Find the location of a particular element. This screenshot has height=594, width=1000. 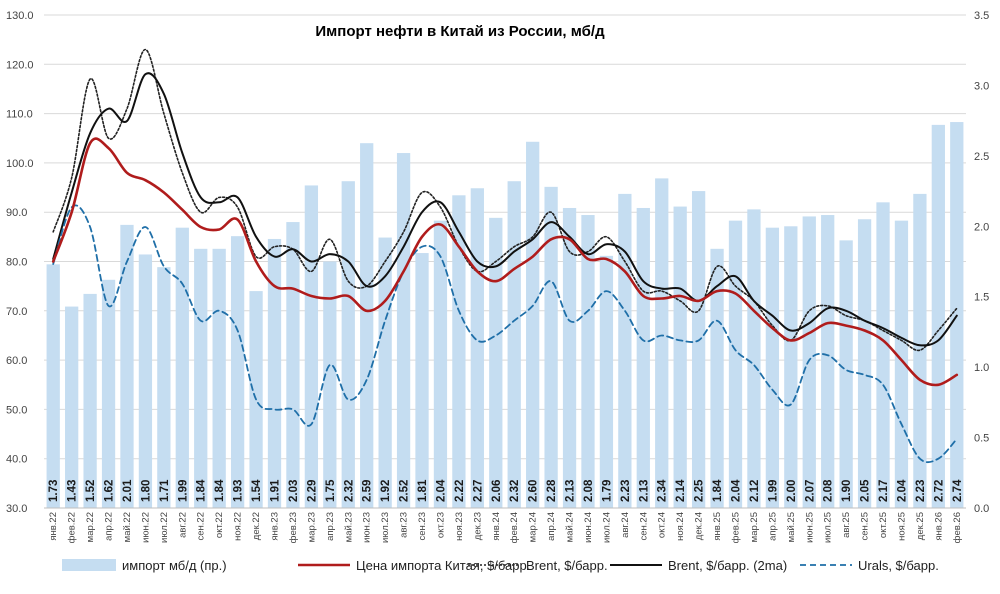

x-axis-tick-label: фев.24 is located at coordinates (514, 527).